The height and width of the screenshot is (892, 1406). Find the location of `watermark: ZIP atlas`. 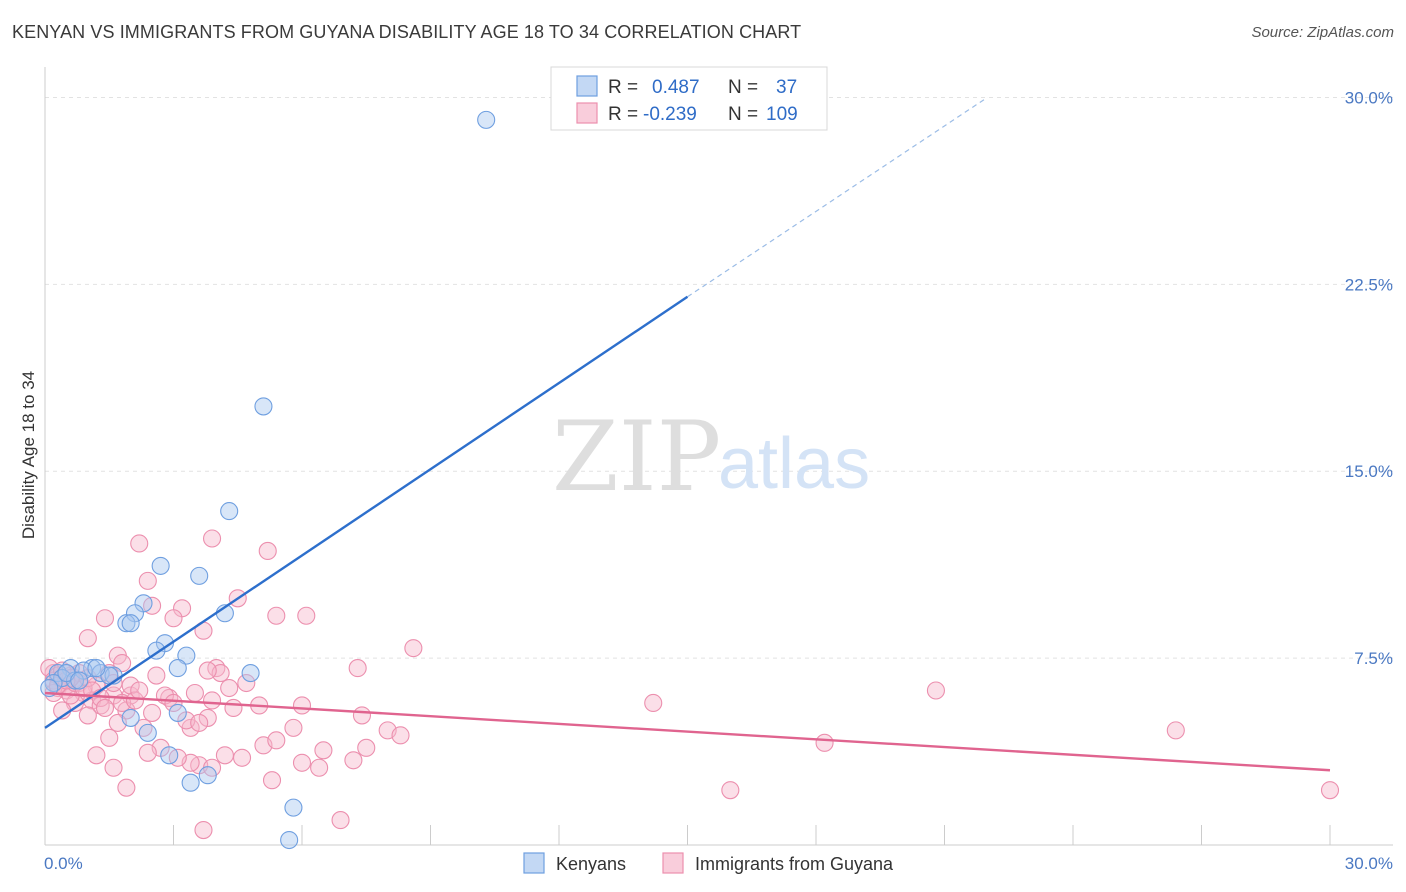

watermark: ZIP atlas is located at coordinates (711, 457).